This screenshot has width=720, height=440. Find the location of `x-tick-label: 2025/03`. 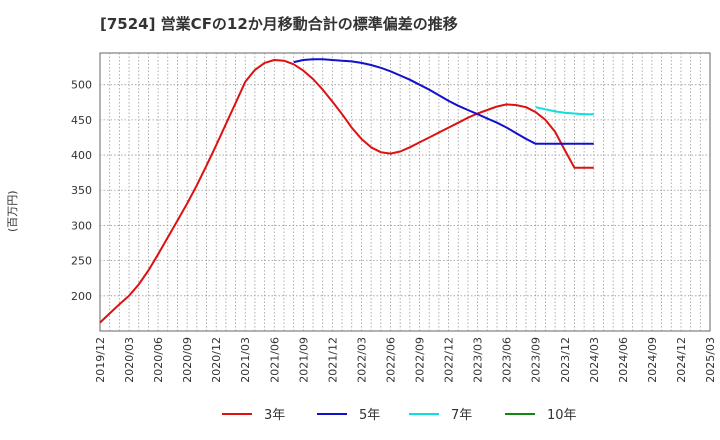

x-tick-label: 2025/03 is located at coordinates (710, 360).